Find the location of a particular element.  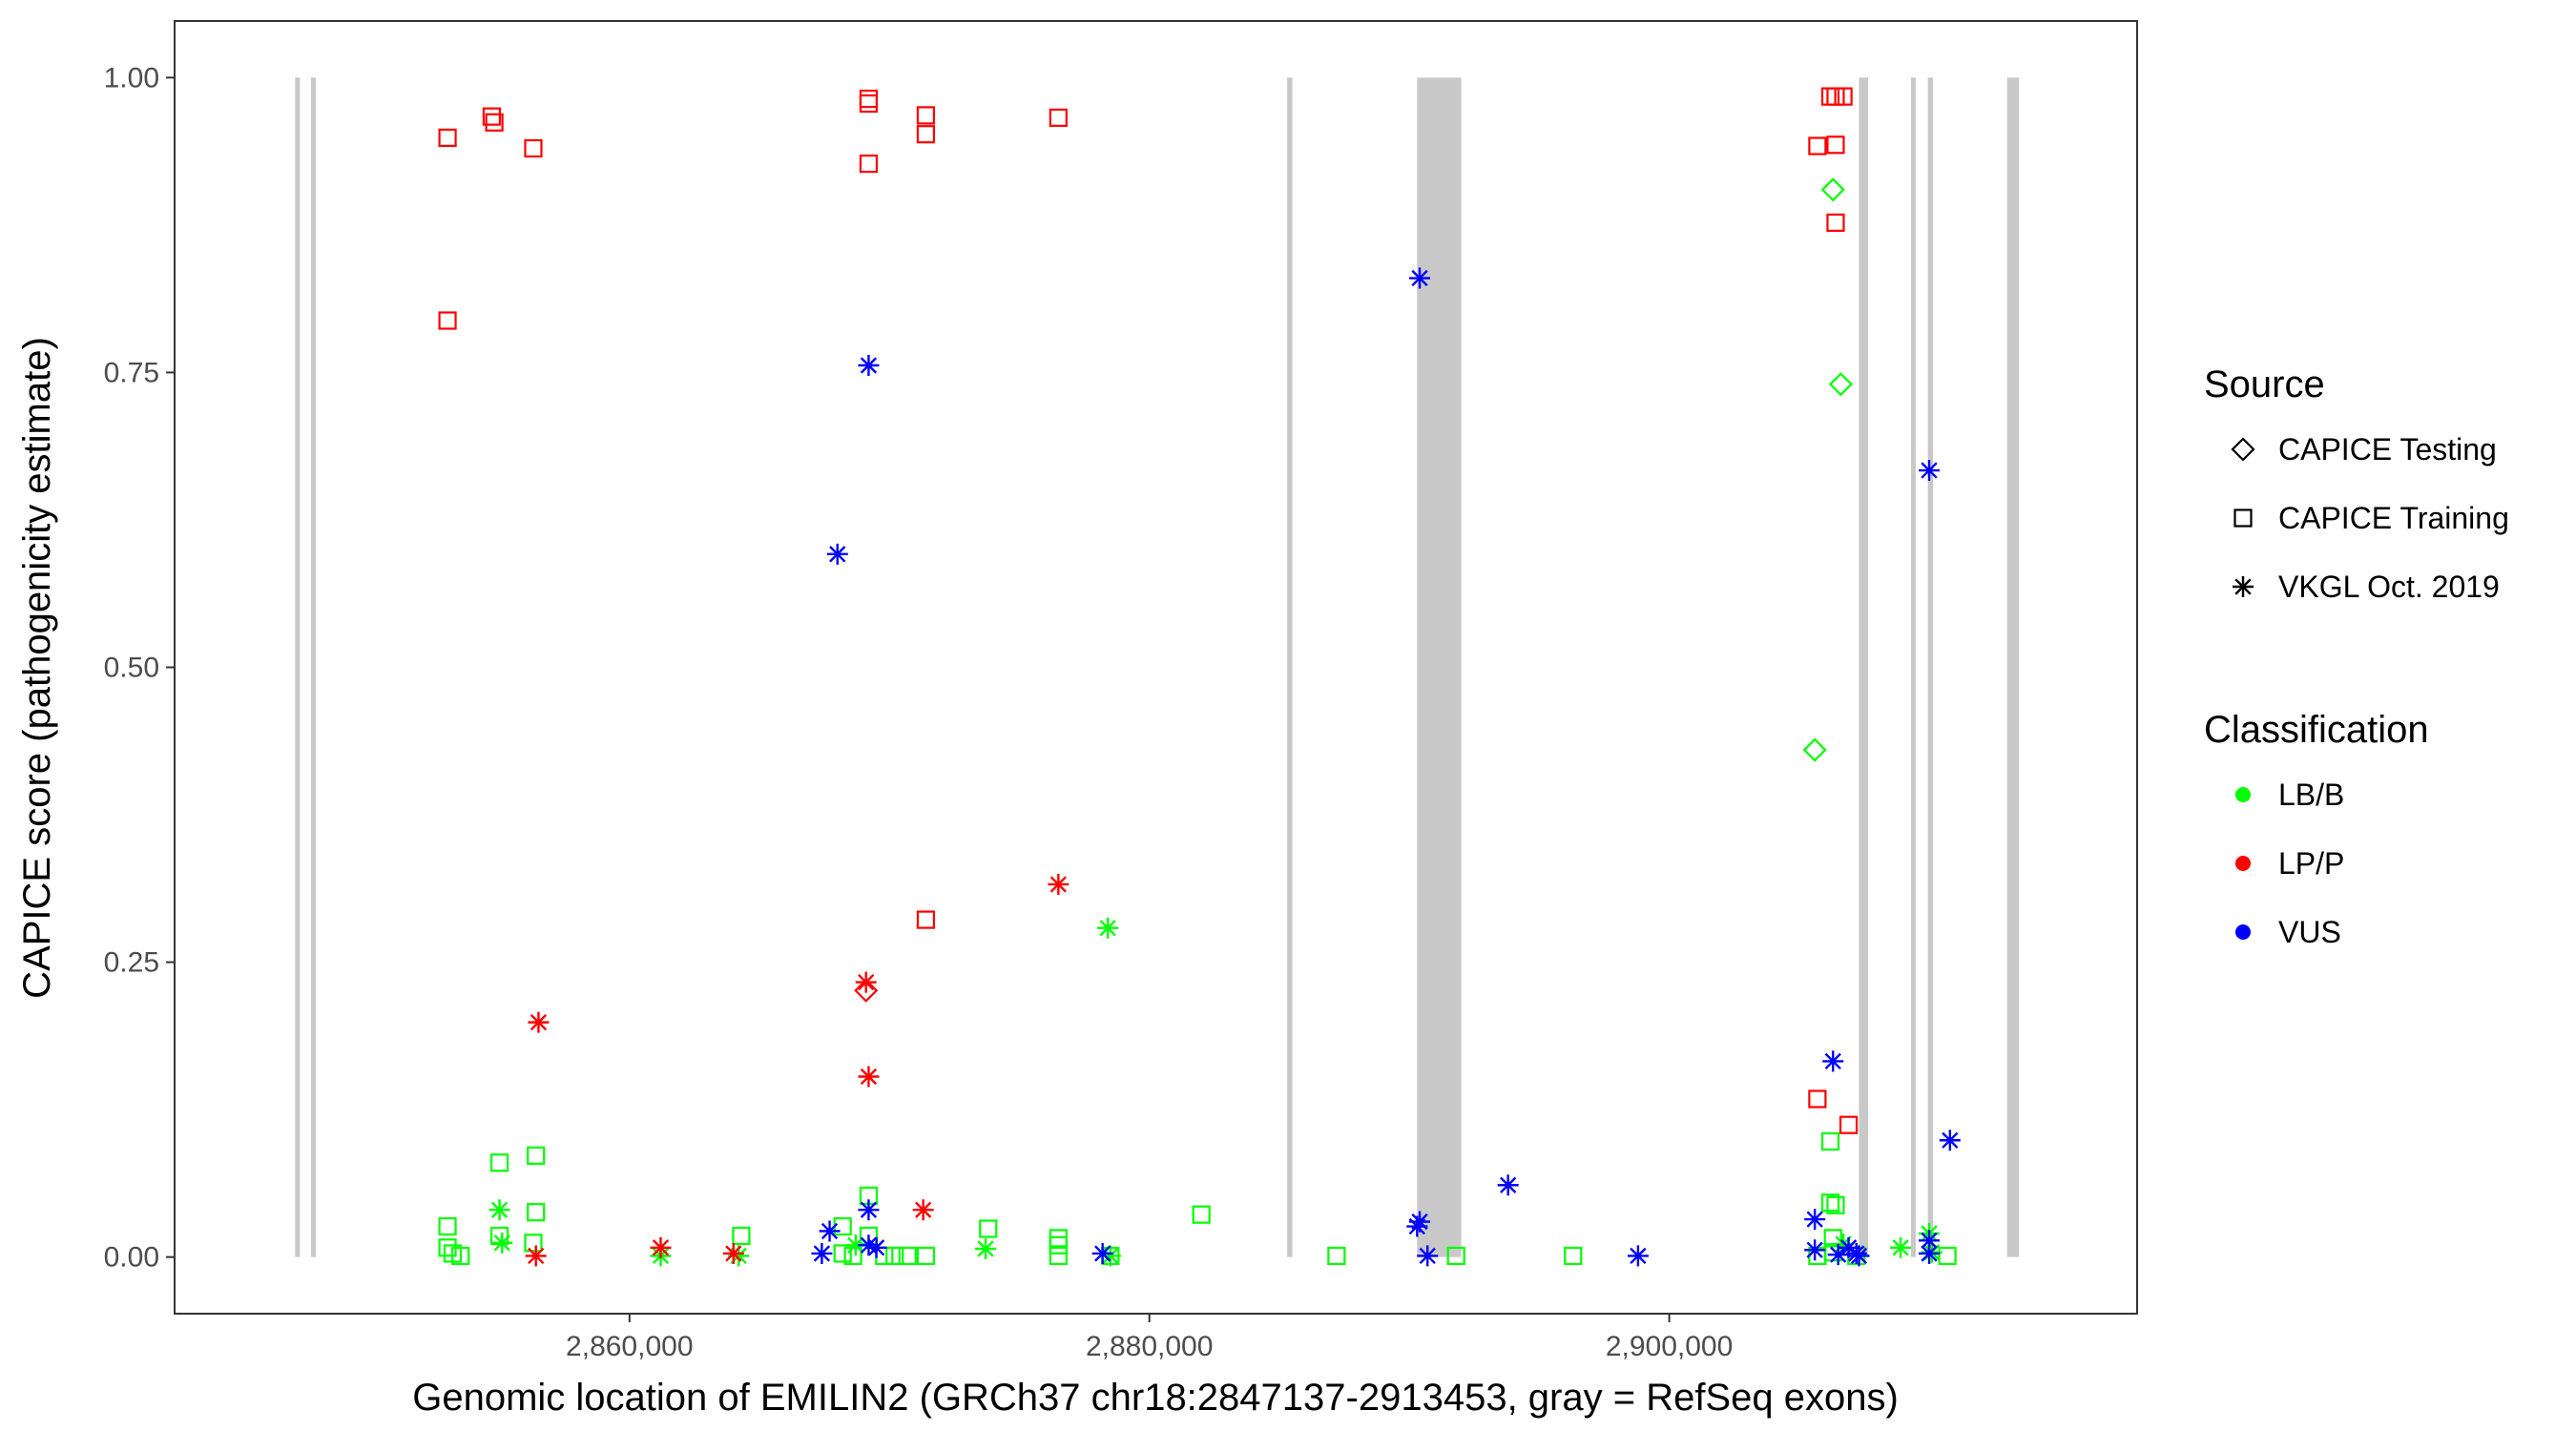

legend-key-square is located at coordinates (2243, 518).